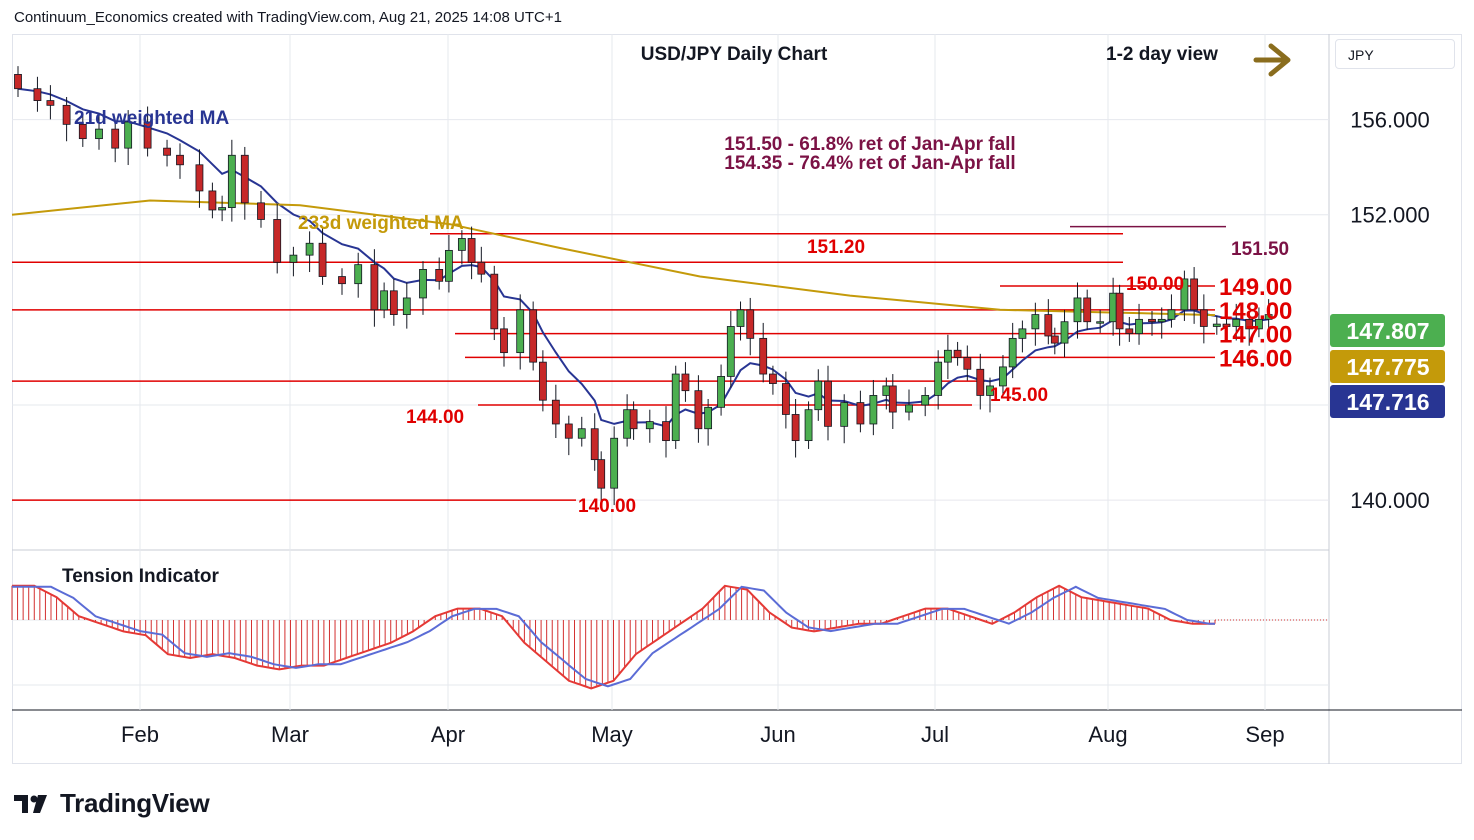 This screenshot has width=1474, height=840. Describe the element at coordinates (112, 803) in the screenshot. I see `tradingview-logo: TradingView` at that location.